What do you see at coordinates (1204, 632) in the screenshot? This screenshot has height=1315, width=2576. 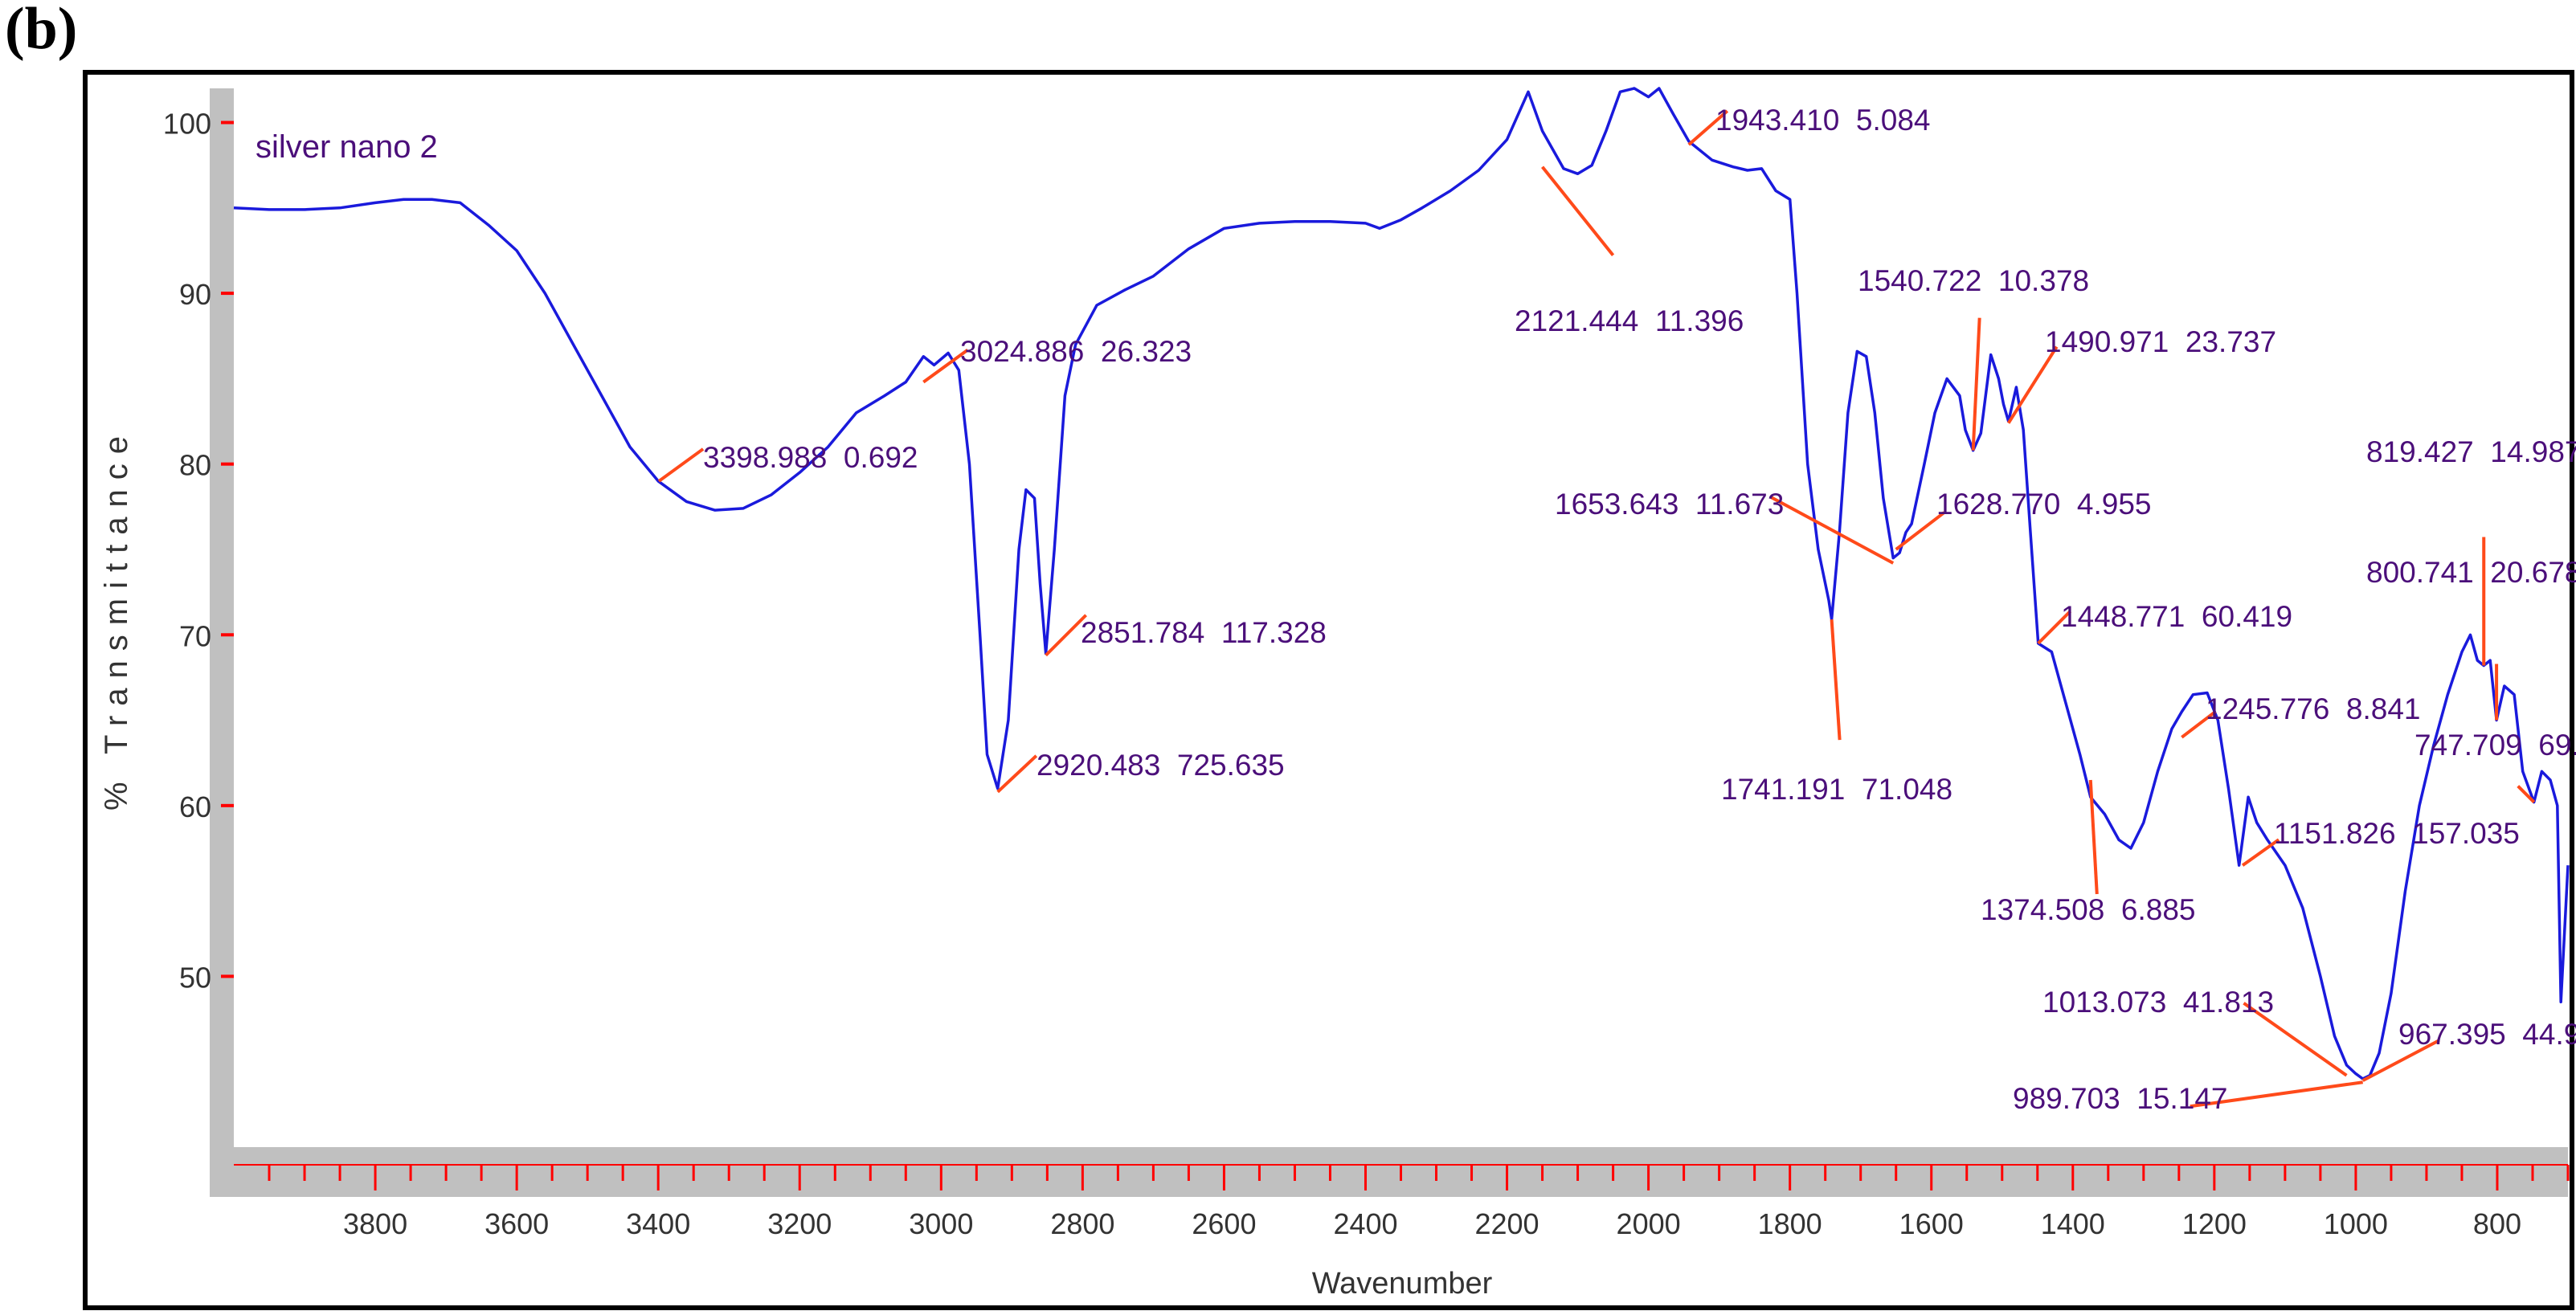 I see `annotation-label: 2851.784 117.328` at bounding box center [1204, 632].